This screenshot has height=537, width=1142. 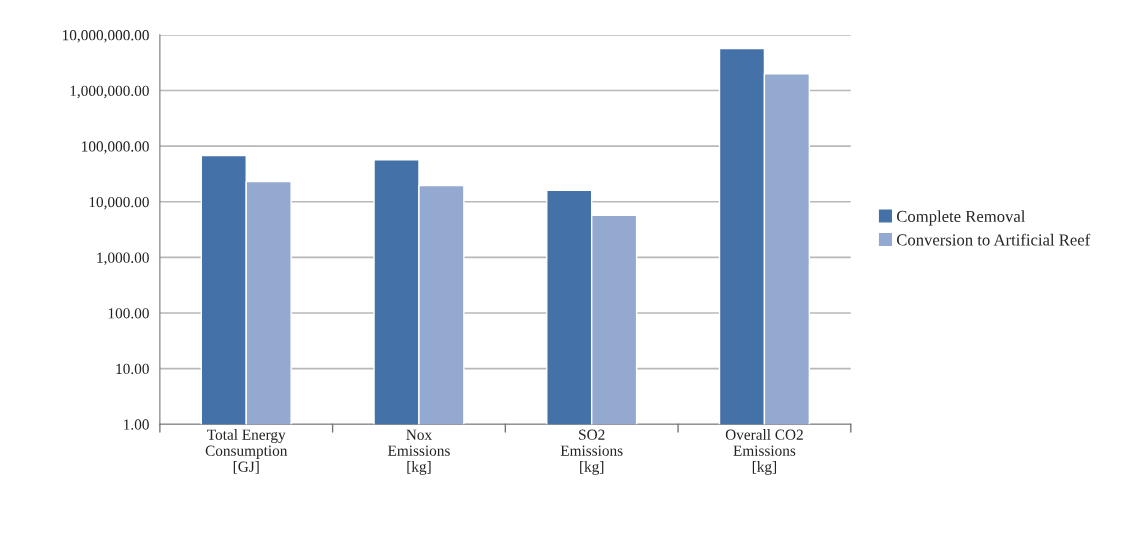 What do you see at coordinates (993, 239) in the screenshot?
I see `legend-label: Conversion to Artificial Reef` at bounding box center [993, 239].